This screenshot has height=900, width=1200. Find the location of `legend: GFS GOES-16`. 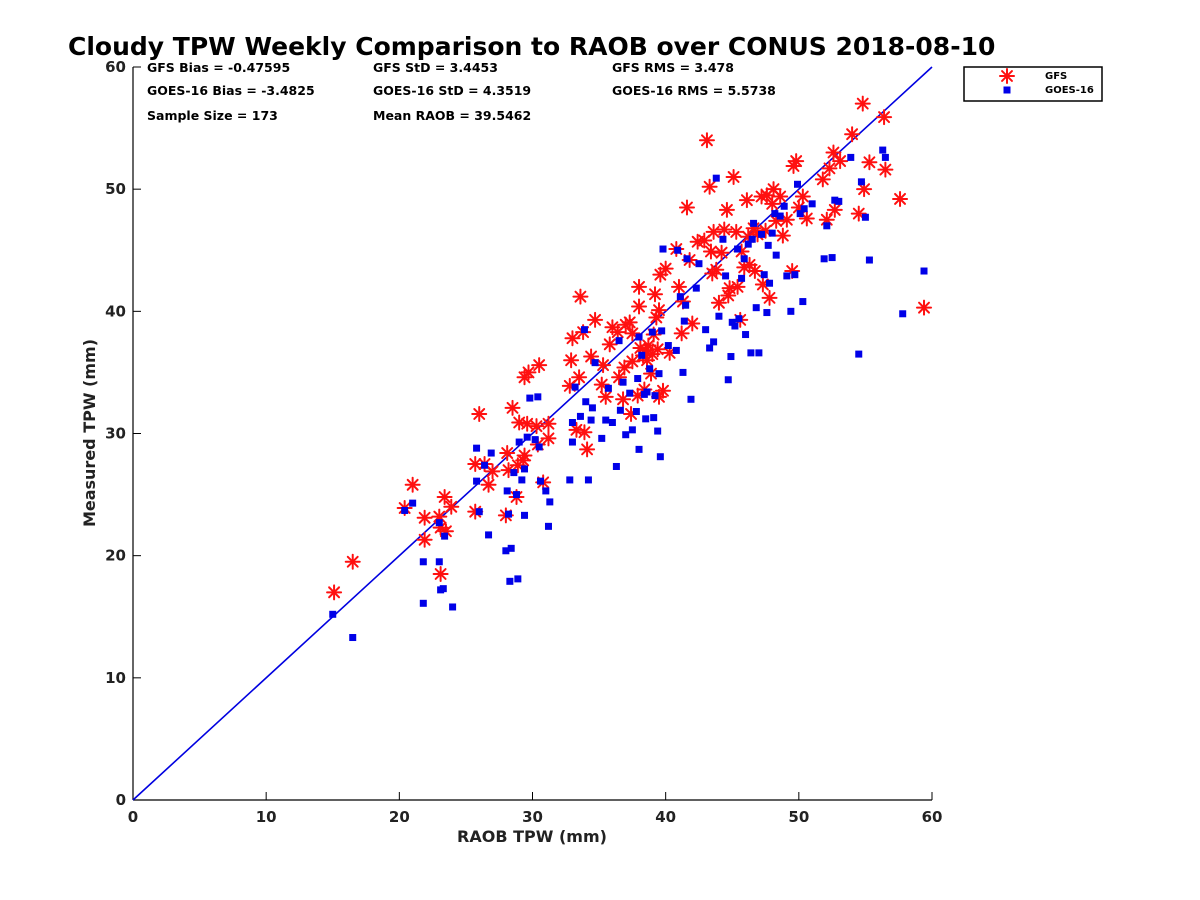

legend: GFS GOES-16 is located at coordinates (1033, 84).